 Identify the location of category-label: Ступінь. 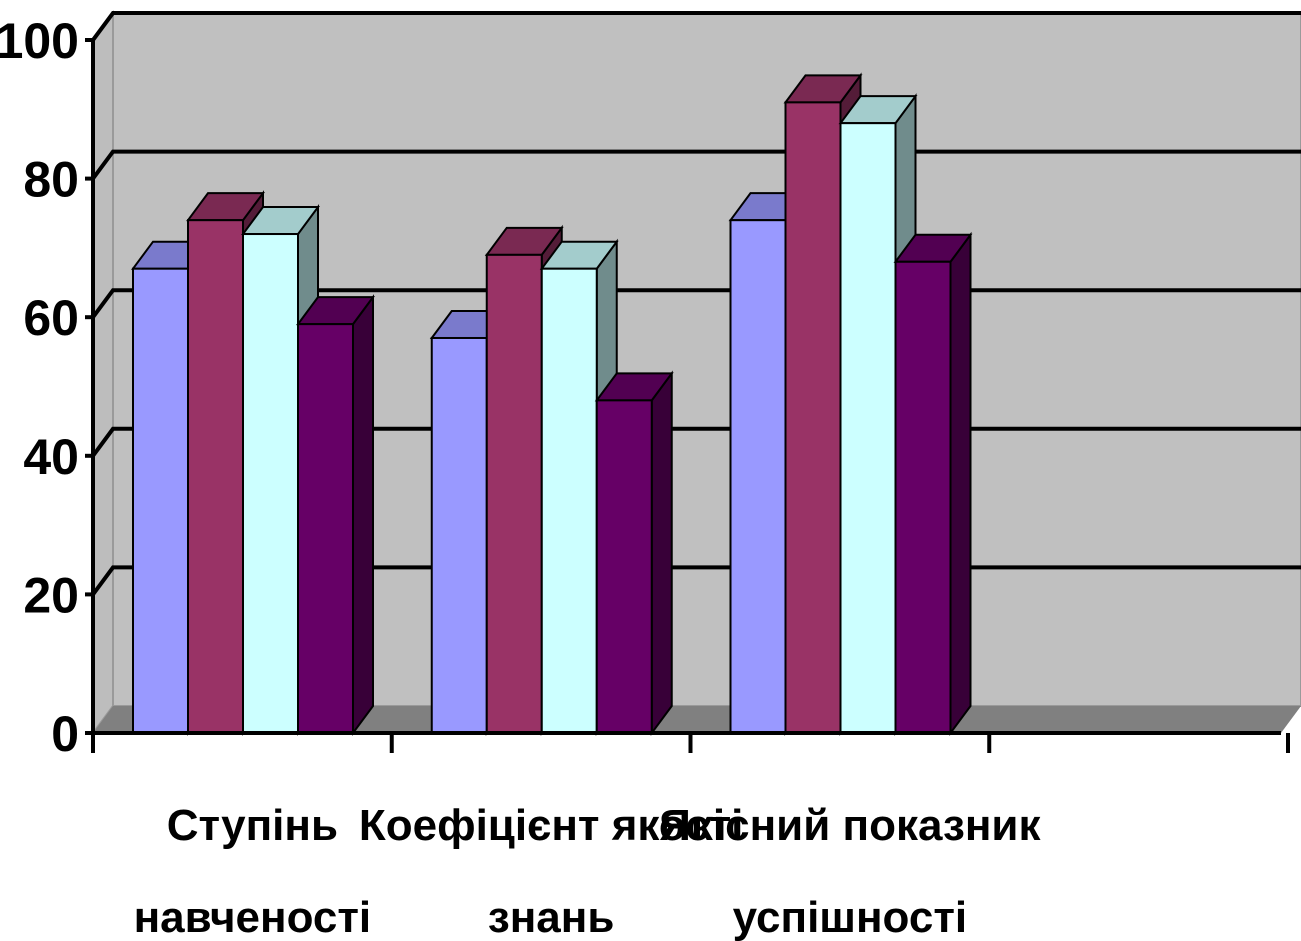
(252, 825).